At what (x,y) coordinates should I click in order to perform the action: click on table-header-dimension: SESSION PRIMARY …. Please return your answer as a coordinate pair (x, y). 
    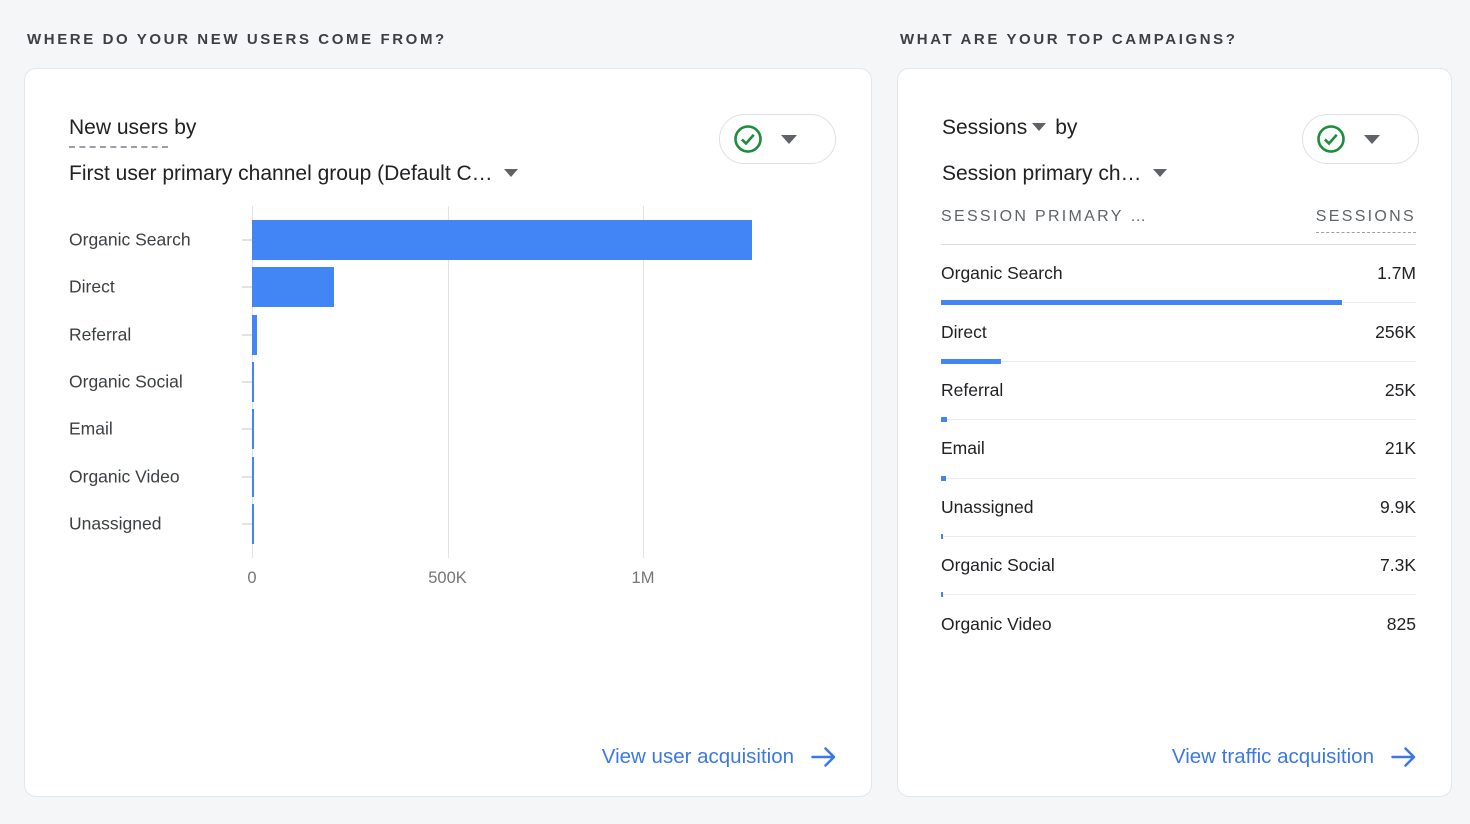
    Looking at the image, I should click on (1045, 216).